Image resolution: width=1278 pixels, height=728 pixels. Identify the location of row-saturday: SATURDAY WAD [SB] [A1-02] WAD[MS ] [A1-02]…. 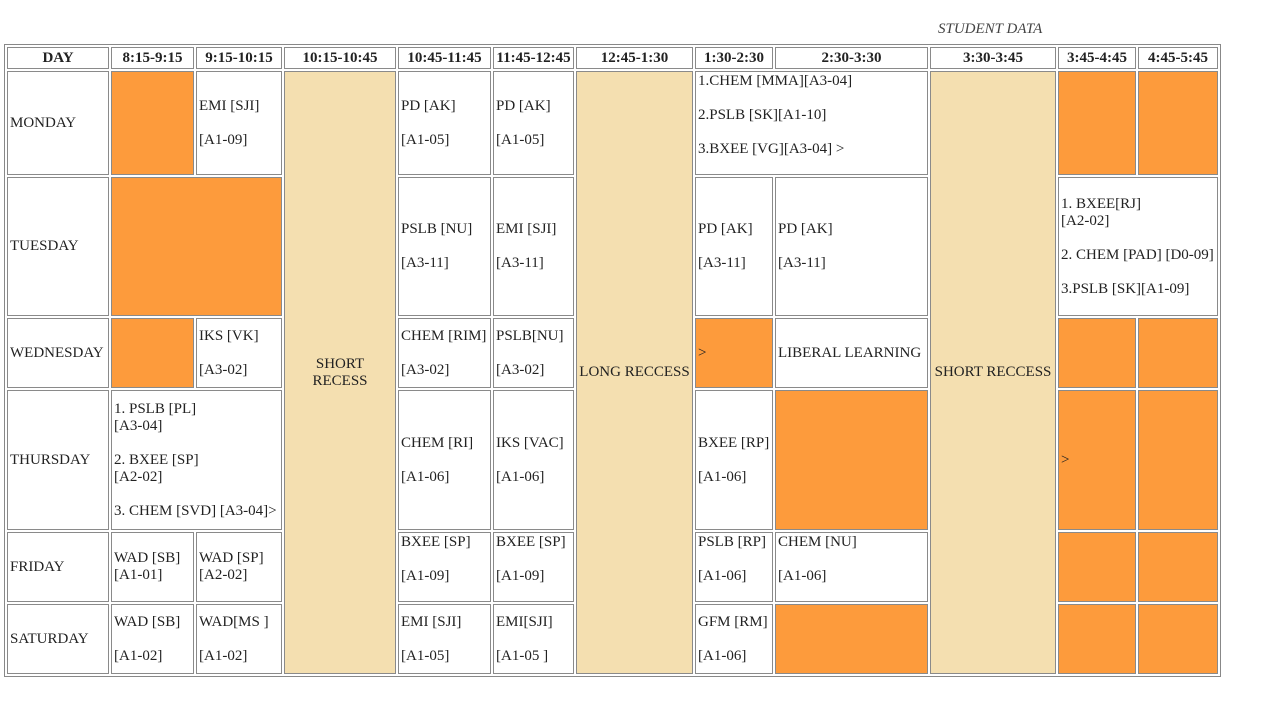
(612, 639).